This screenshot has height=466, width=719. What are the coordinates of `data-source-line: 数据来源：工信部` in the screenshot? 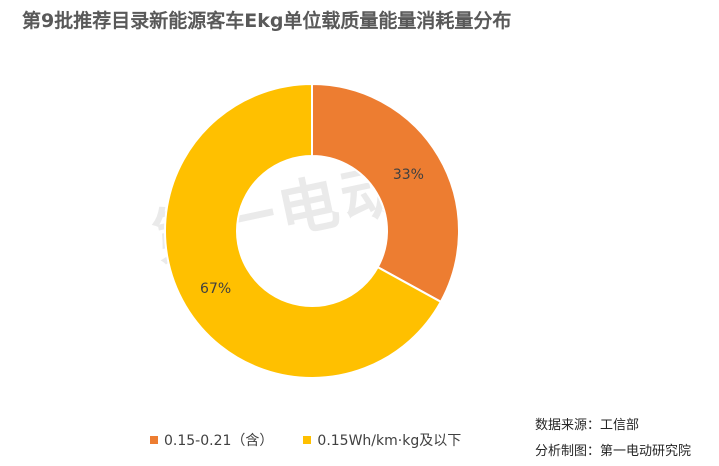 It's located at (587, 425).